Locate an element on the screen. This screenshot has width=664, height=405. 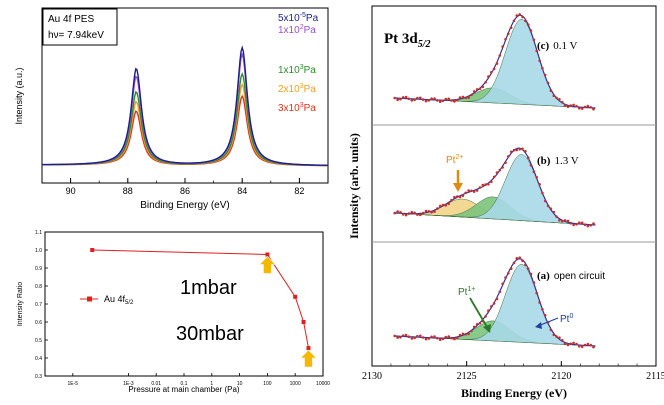
pt3d-xtick-label-1: 2125 is located at coordinates (467, 376).